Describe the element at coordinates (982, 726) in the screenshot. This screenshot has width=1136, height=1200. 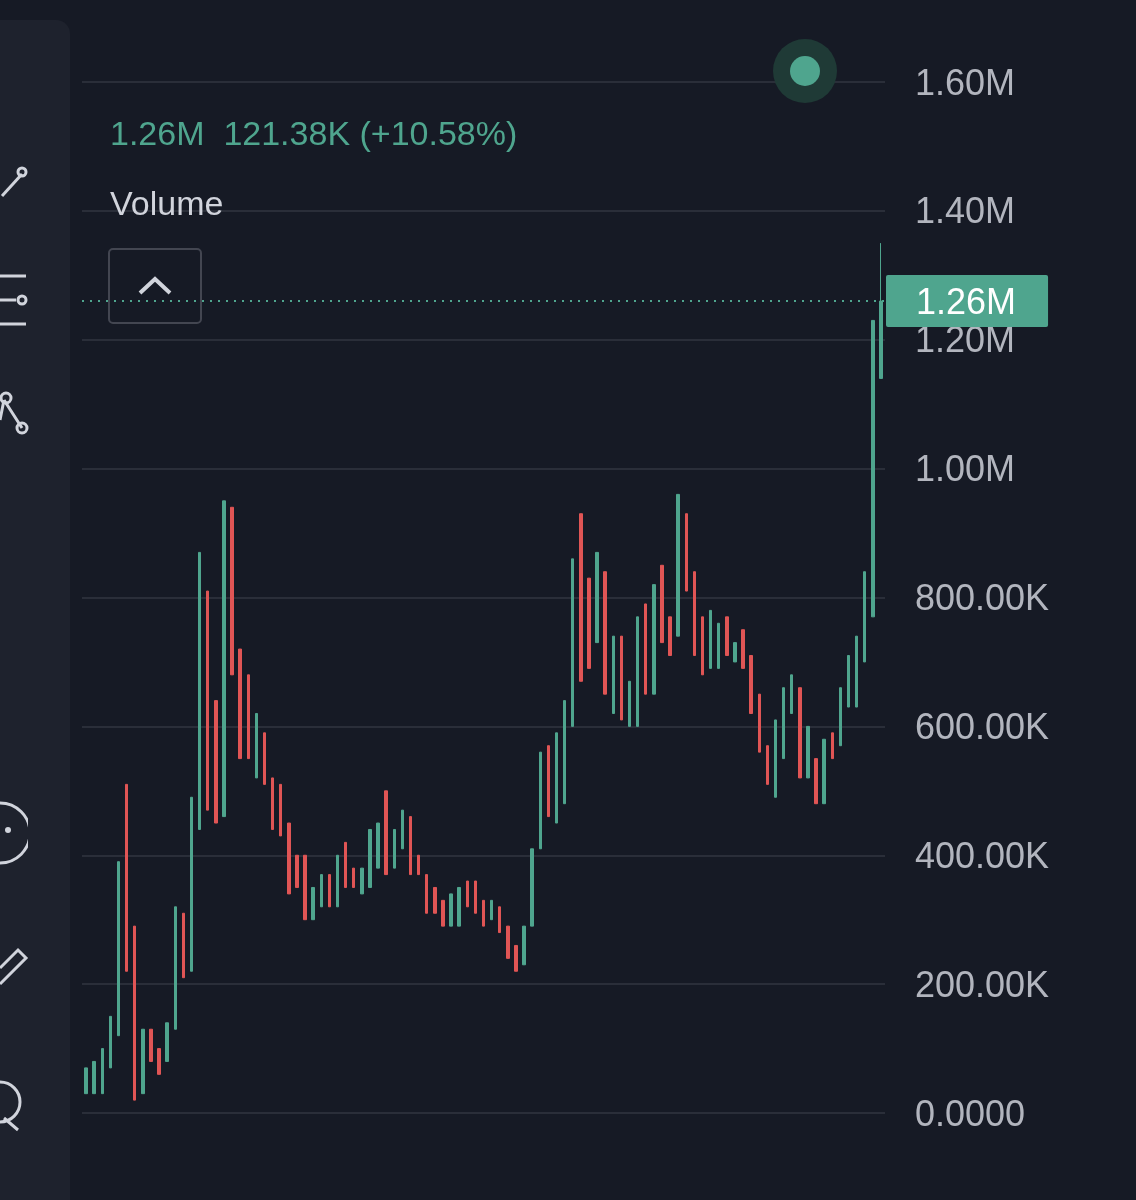
I see `y-tick-label: 600.00K` at that location.